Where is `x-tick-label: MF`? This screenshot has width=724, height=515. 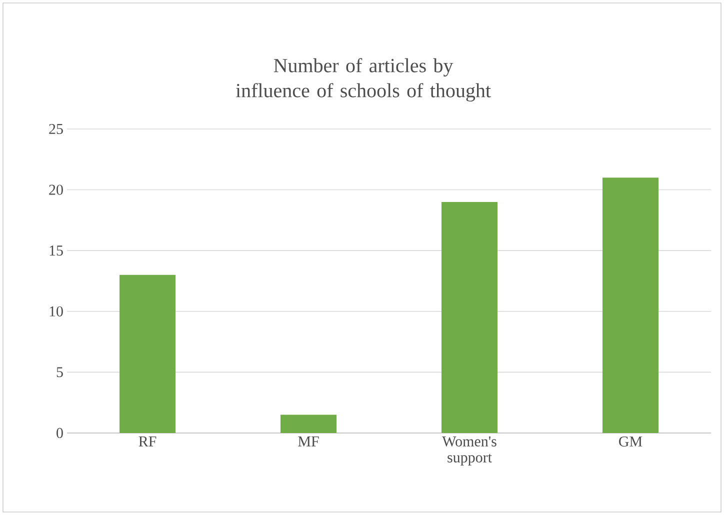 x-tick-label: MF is located at coordinates (308, 441).